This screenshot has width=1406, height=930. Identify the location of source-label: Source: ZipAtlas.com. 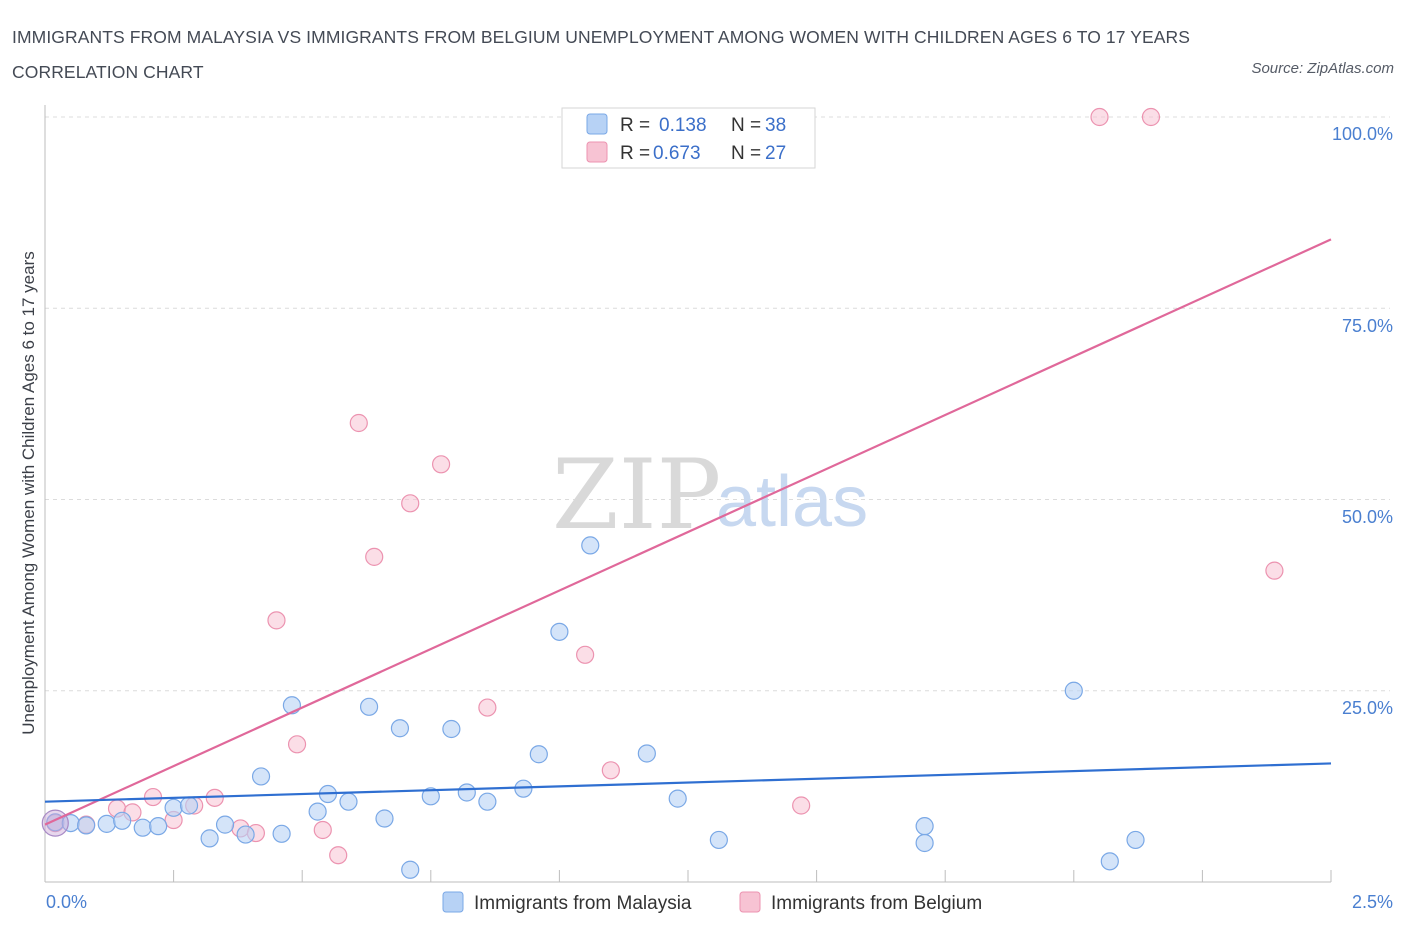
(1322, 68).